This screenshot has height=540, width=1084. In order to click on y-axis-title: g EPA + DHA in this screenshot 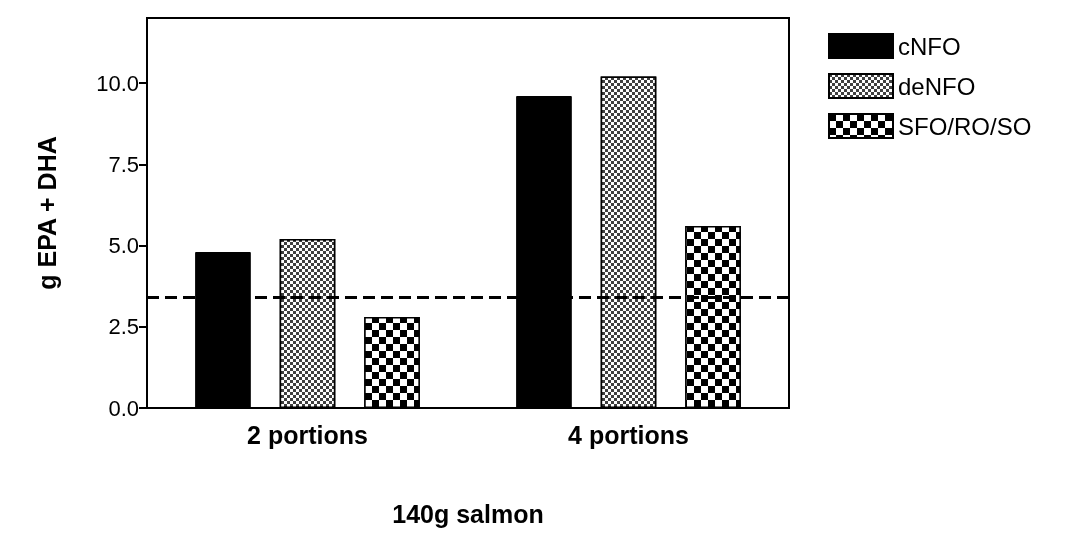, I will do `click(46, 213)`.